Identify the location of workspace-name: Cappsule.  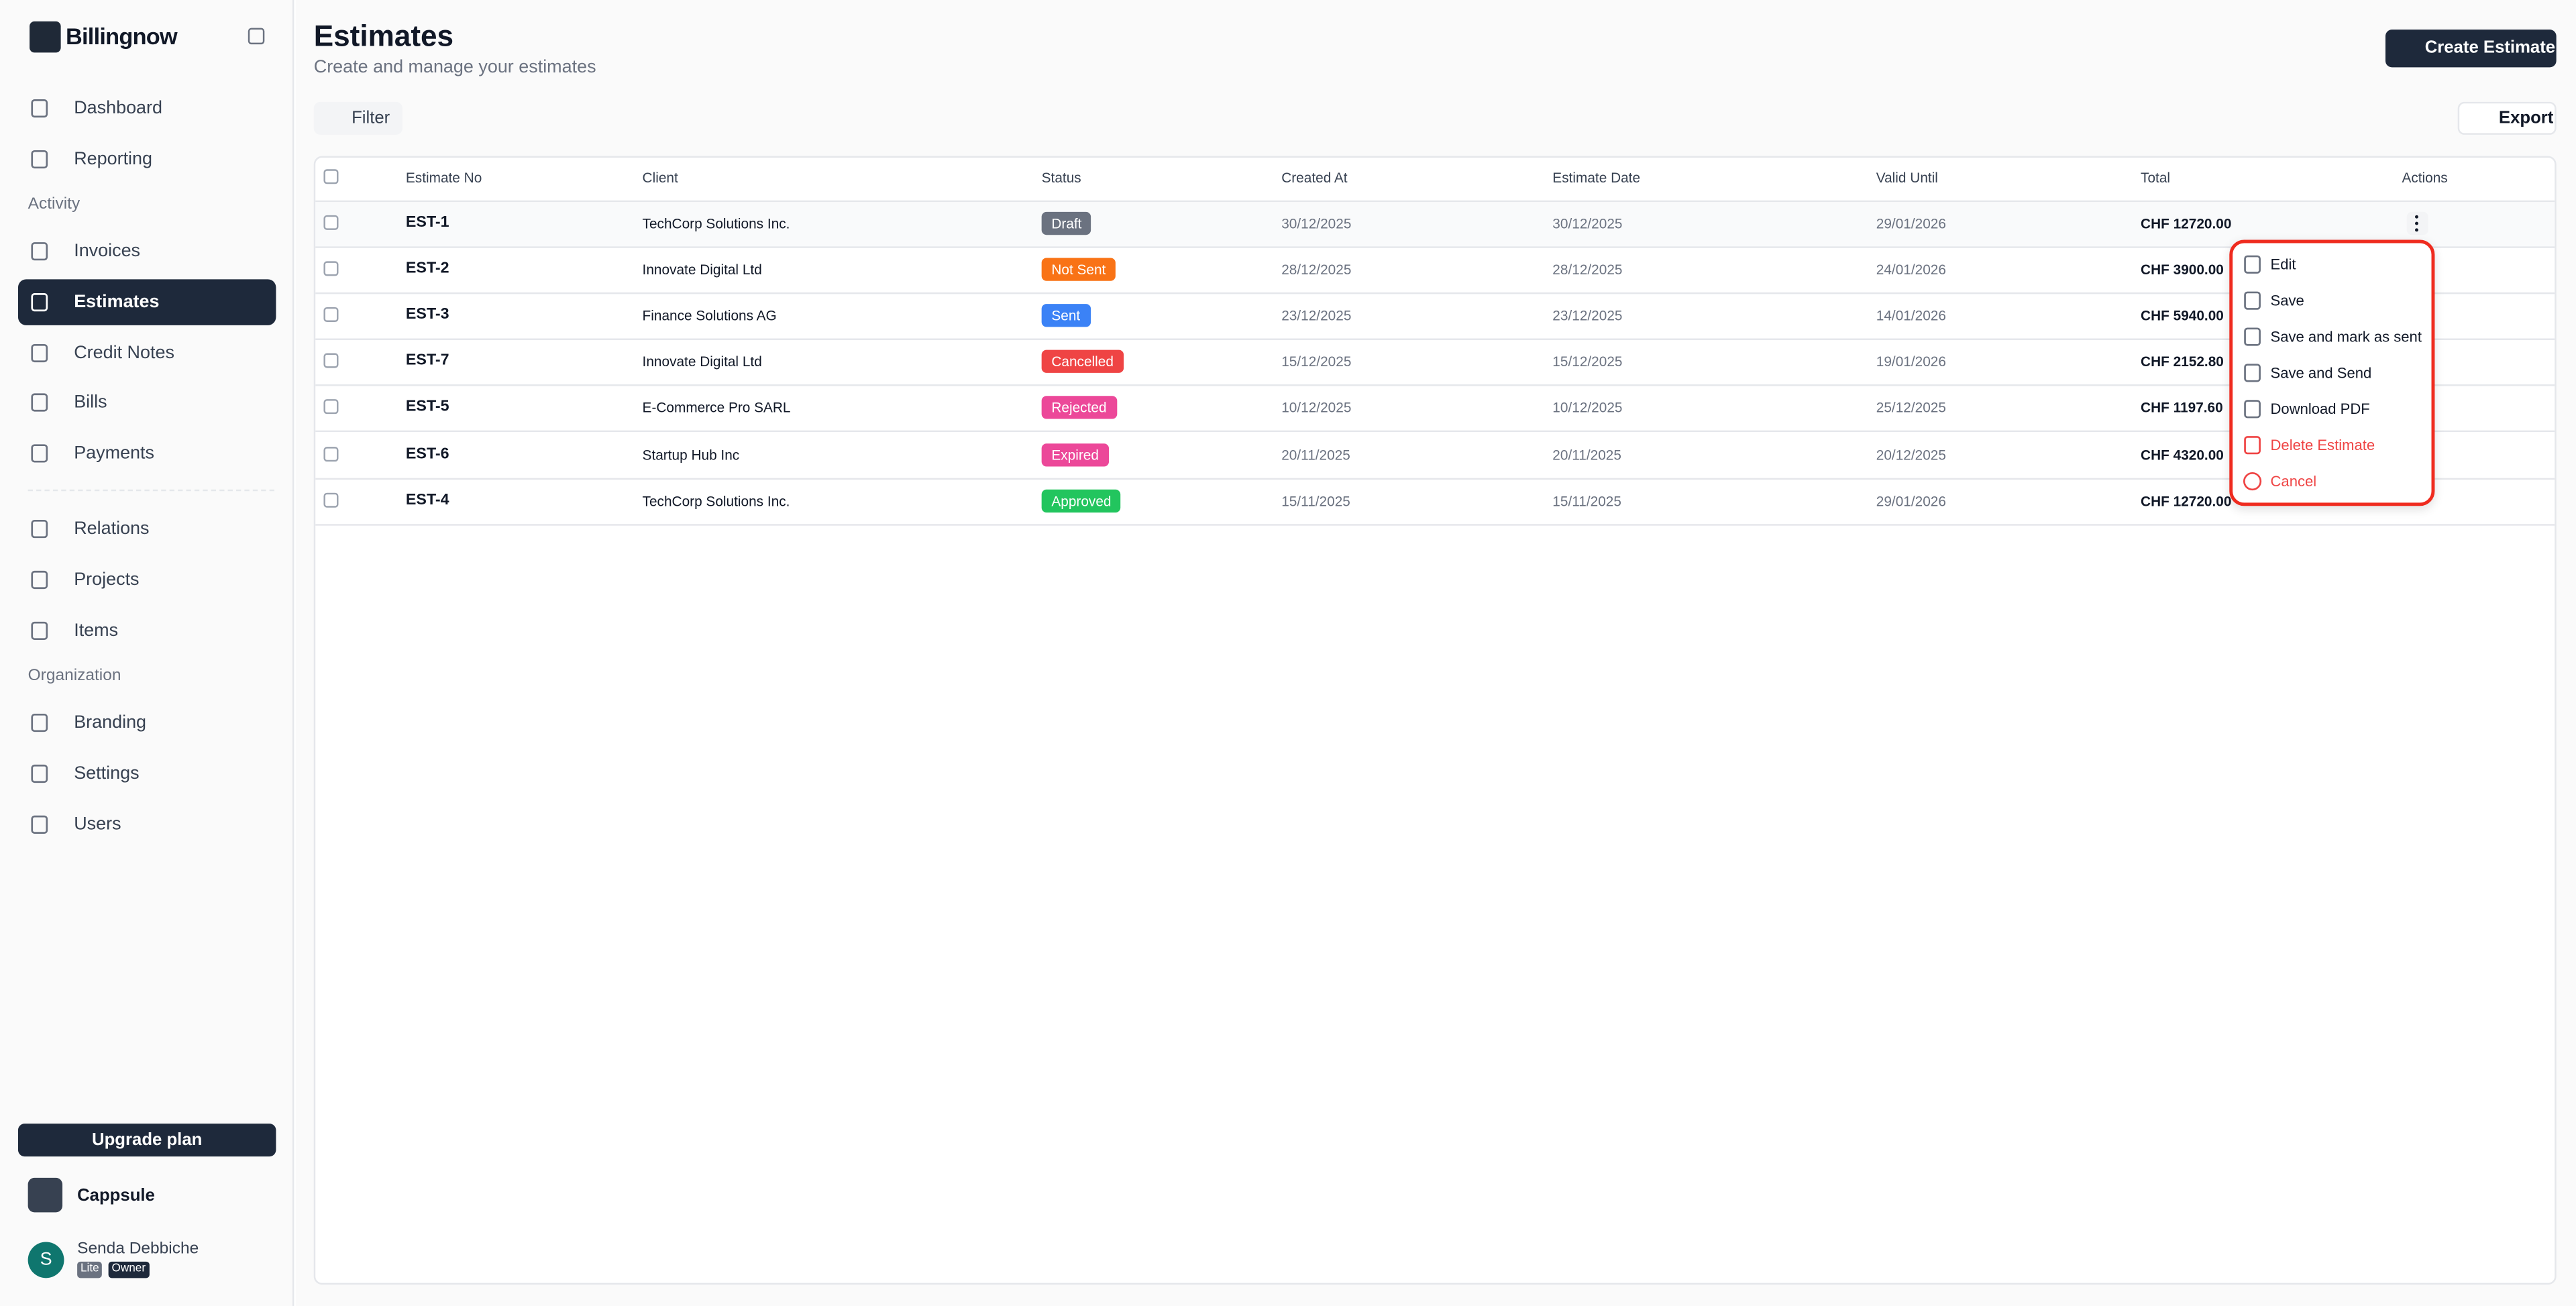
(116, 1196).